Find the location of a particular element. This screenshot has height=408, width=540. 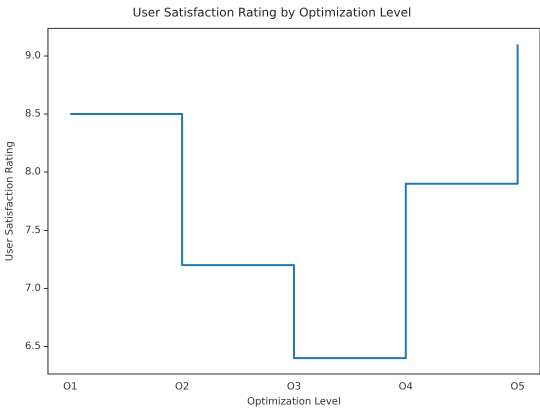

y-axis-title: User Satisfaction Rating is located at coordinates (10, 201).